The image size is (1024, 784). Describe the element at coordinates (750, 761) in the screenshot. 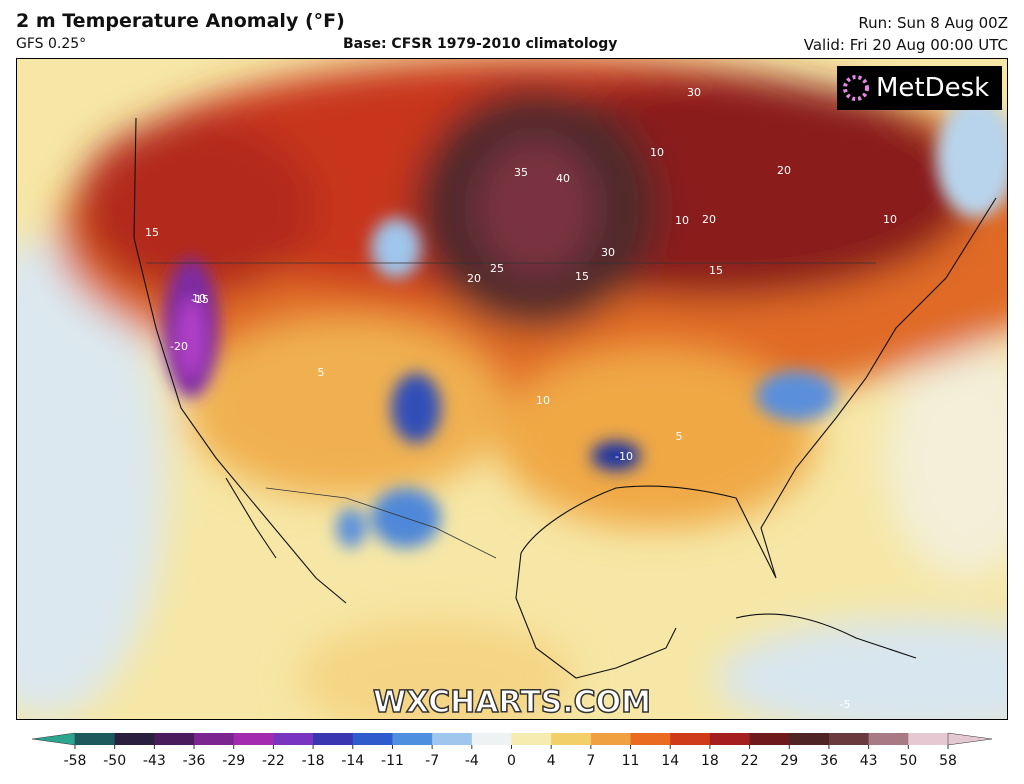

I see `colorbar-tick-label: 22` at that location.